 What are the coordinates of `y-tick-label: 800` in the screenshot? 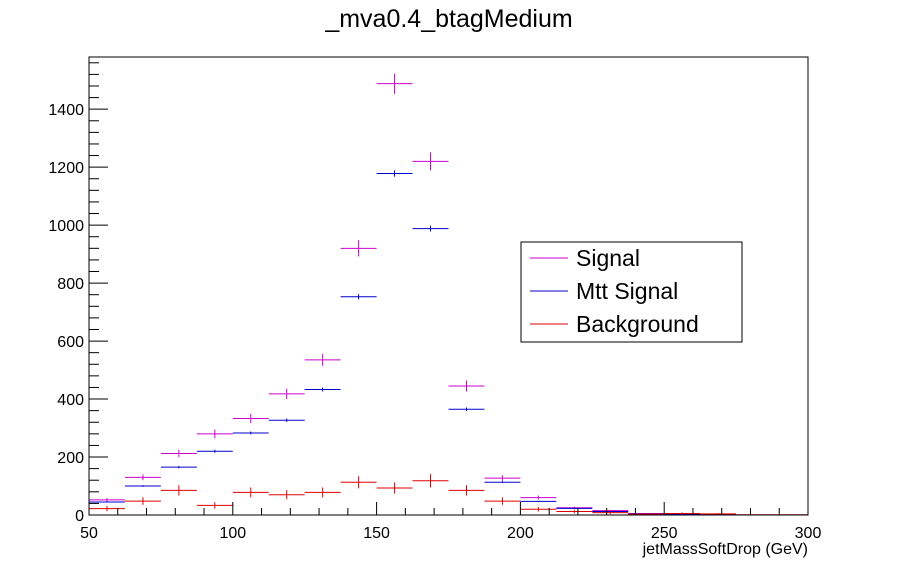 It's located at (70, 284).